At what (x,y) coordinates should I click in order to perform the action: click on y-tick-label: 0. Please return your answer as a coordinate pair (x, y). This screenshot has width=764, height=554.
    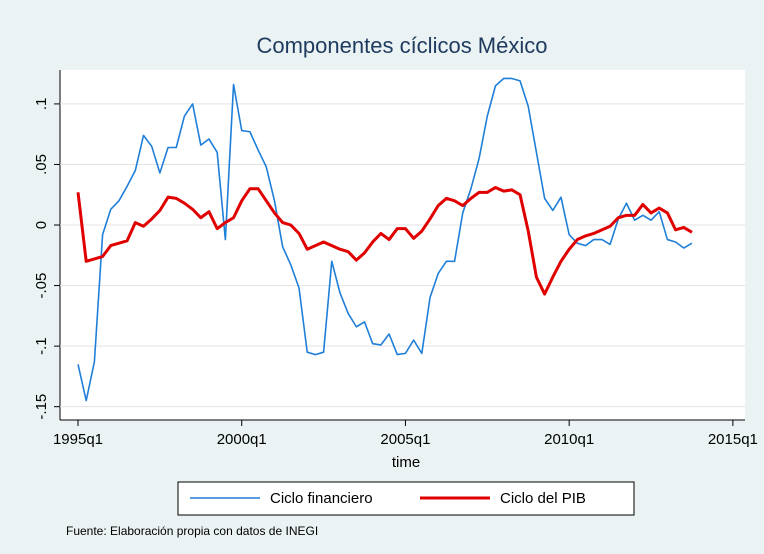
    Looking at the image, I should click on (41, 225).